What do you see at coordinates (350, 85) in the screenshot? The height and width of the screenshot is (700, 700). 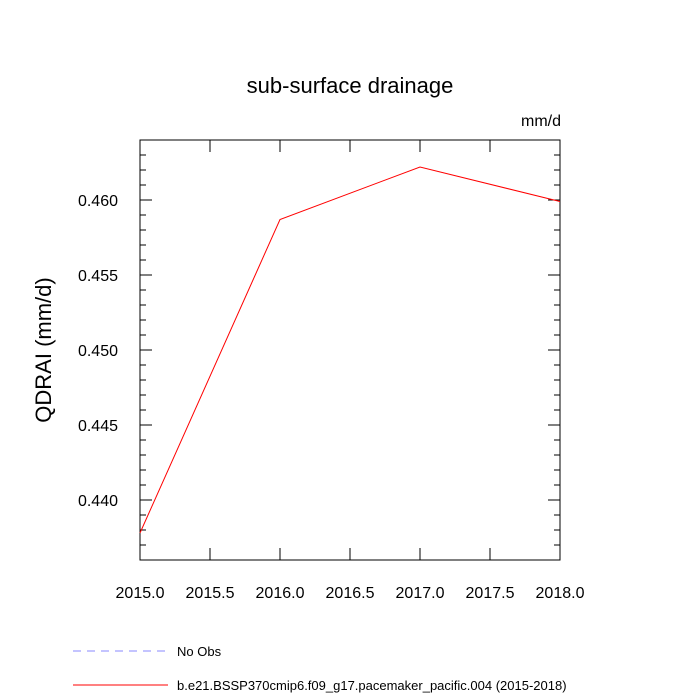 I see `chart-title: sub-surface drainage` at bounding box center [350, 85].